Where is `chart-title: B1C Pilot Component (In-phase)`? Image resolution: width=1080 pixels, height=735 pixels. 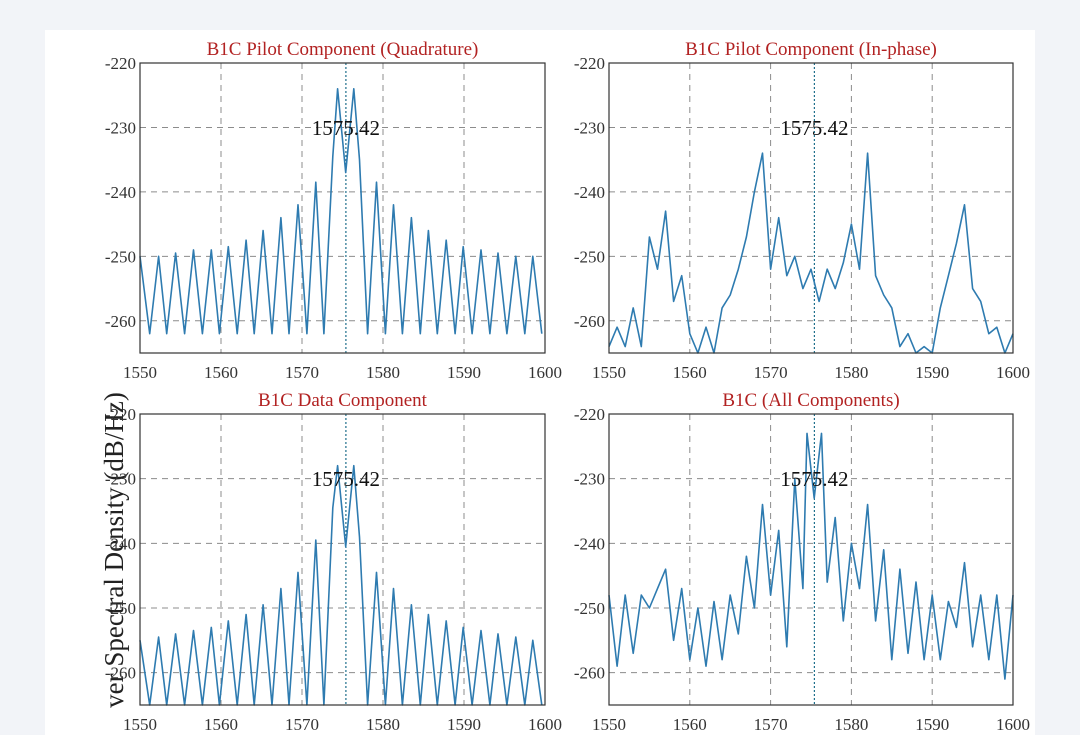 chart-title: B1C Pilot Component (In-phase) is located at coordinates (811, 49).